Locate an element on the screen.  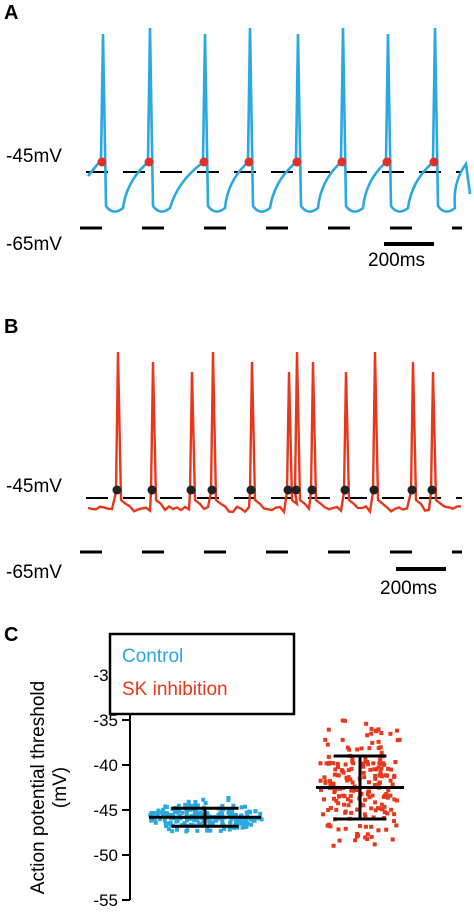
y-axis-label: Action potential threshold is located at coordinates (38, 787).